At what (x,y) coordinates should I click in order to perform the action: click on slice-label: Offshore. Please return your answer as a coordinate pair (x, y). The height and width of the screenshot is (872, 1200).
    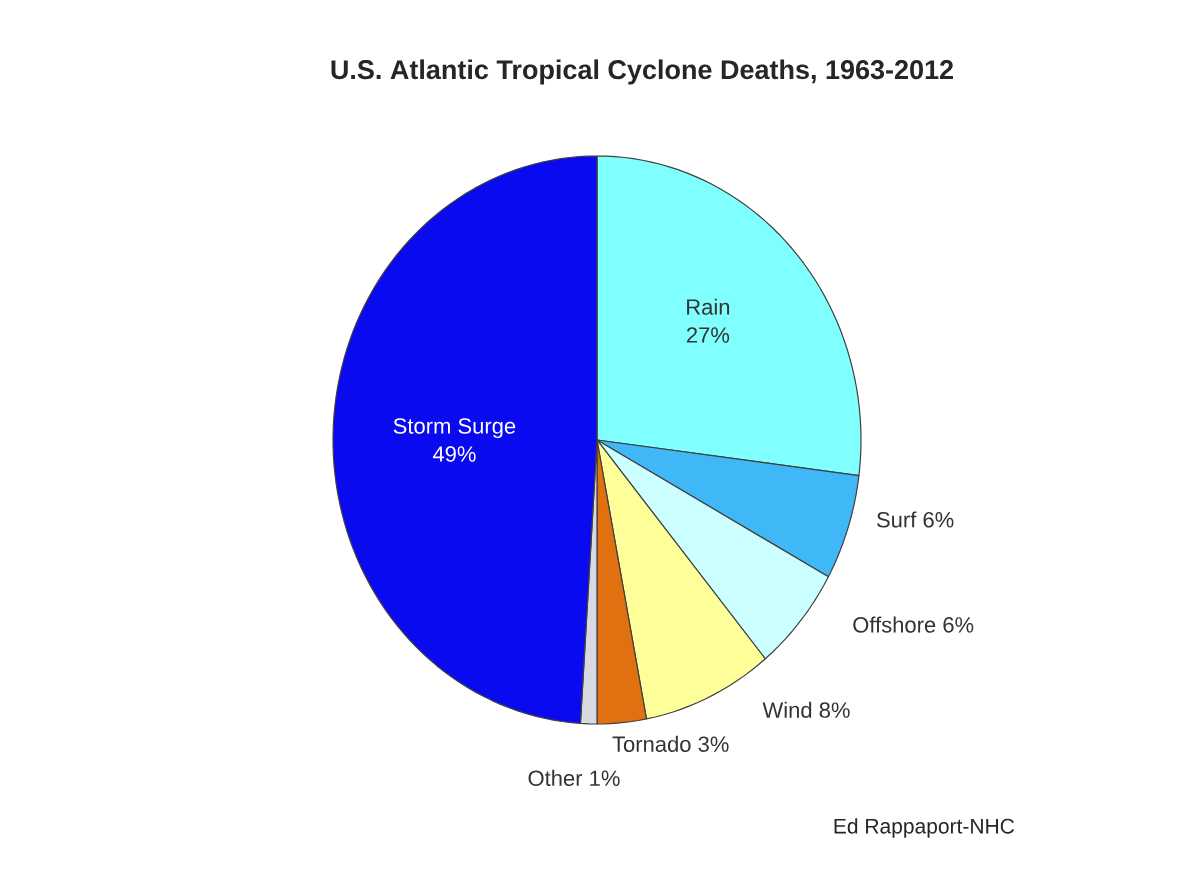
    Looking at the image, I should click on (894, 624).